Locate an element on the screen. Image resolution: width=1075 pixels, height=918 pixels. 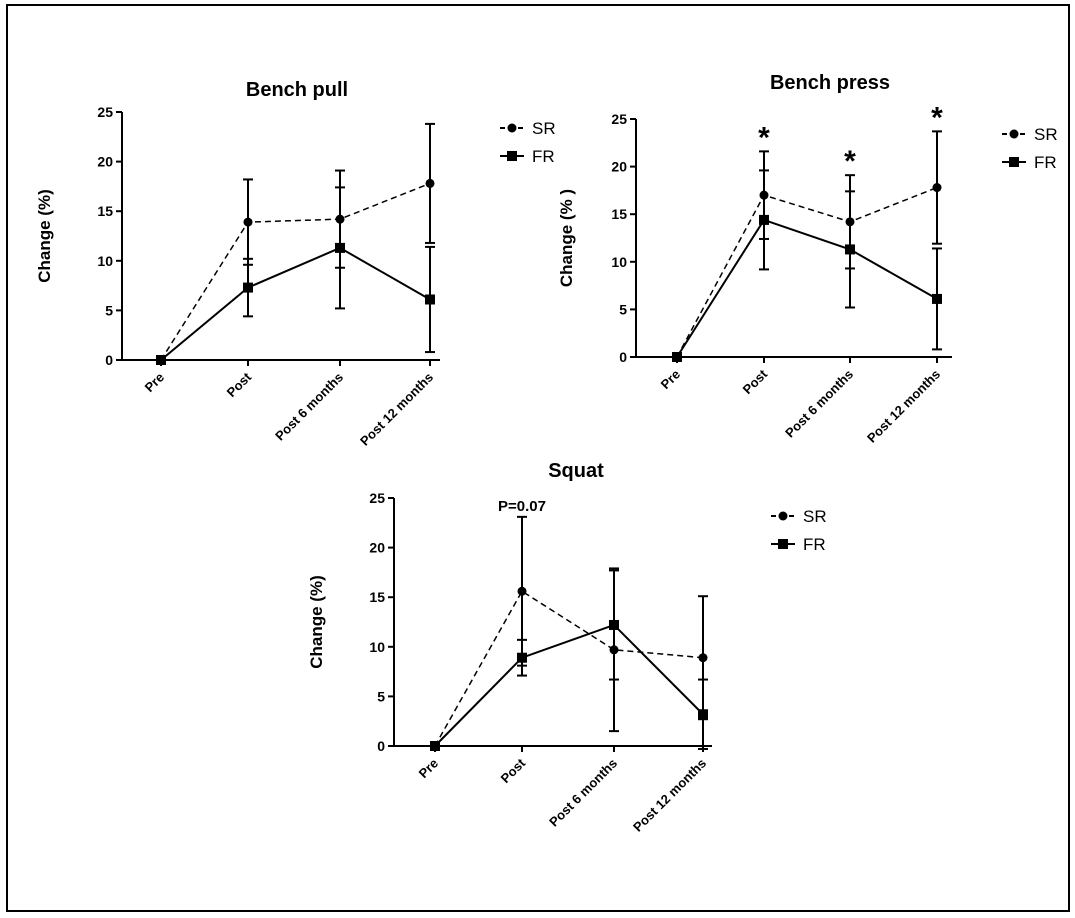
significance-annotation: P=0.07 is located at coordinates (522, 506).